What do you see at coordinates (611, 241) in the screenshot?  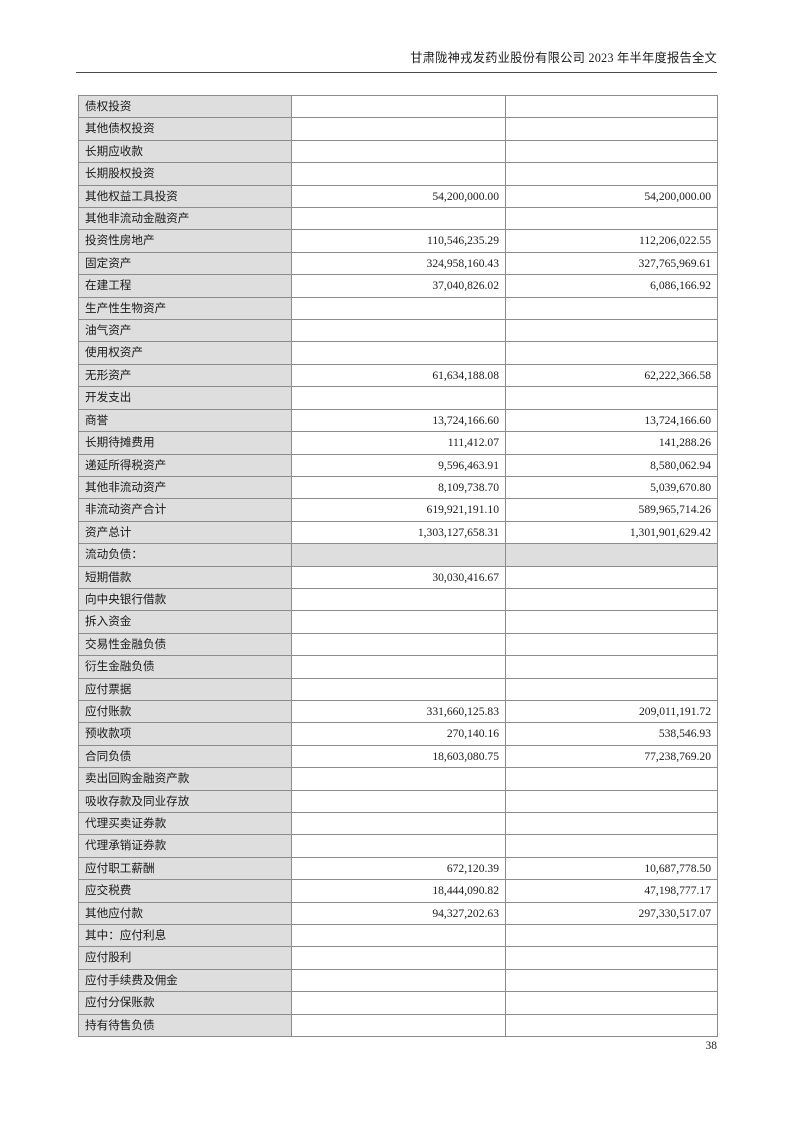 I see `row-value-period-begin: 112,206,022.55` at bounding box center [611, 241].